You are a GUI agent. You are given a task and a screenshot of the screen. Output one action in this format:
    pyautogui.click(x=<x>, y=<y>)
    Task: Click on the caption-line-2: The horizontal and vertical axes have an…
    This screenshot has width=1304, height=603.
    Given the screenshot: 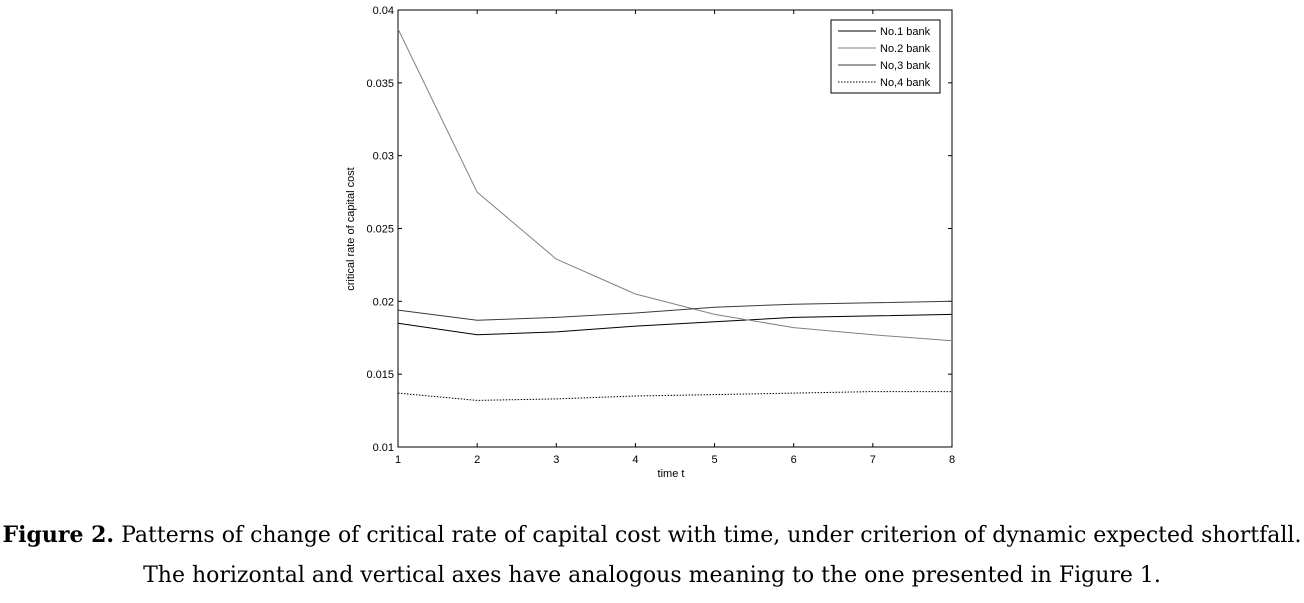 What is the action you would take?
    pyautogui.click(x=652, y=575)
    